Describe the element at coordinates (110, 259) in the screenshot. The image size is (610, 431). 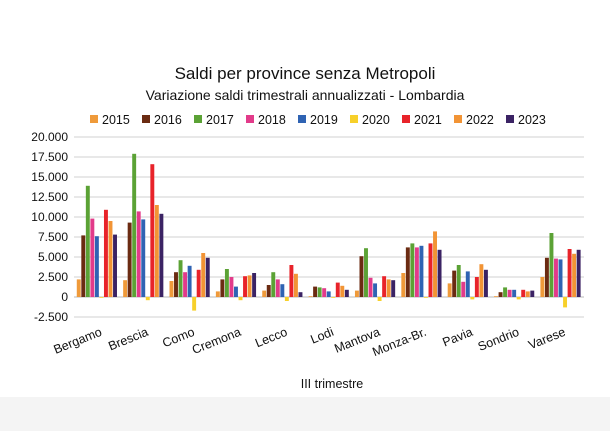
I see `bar-2022-Bergamo` at that location.